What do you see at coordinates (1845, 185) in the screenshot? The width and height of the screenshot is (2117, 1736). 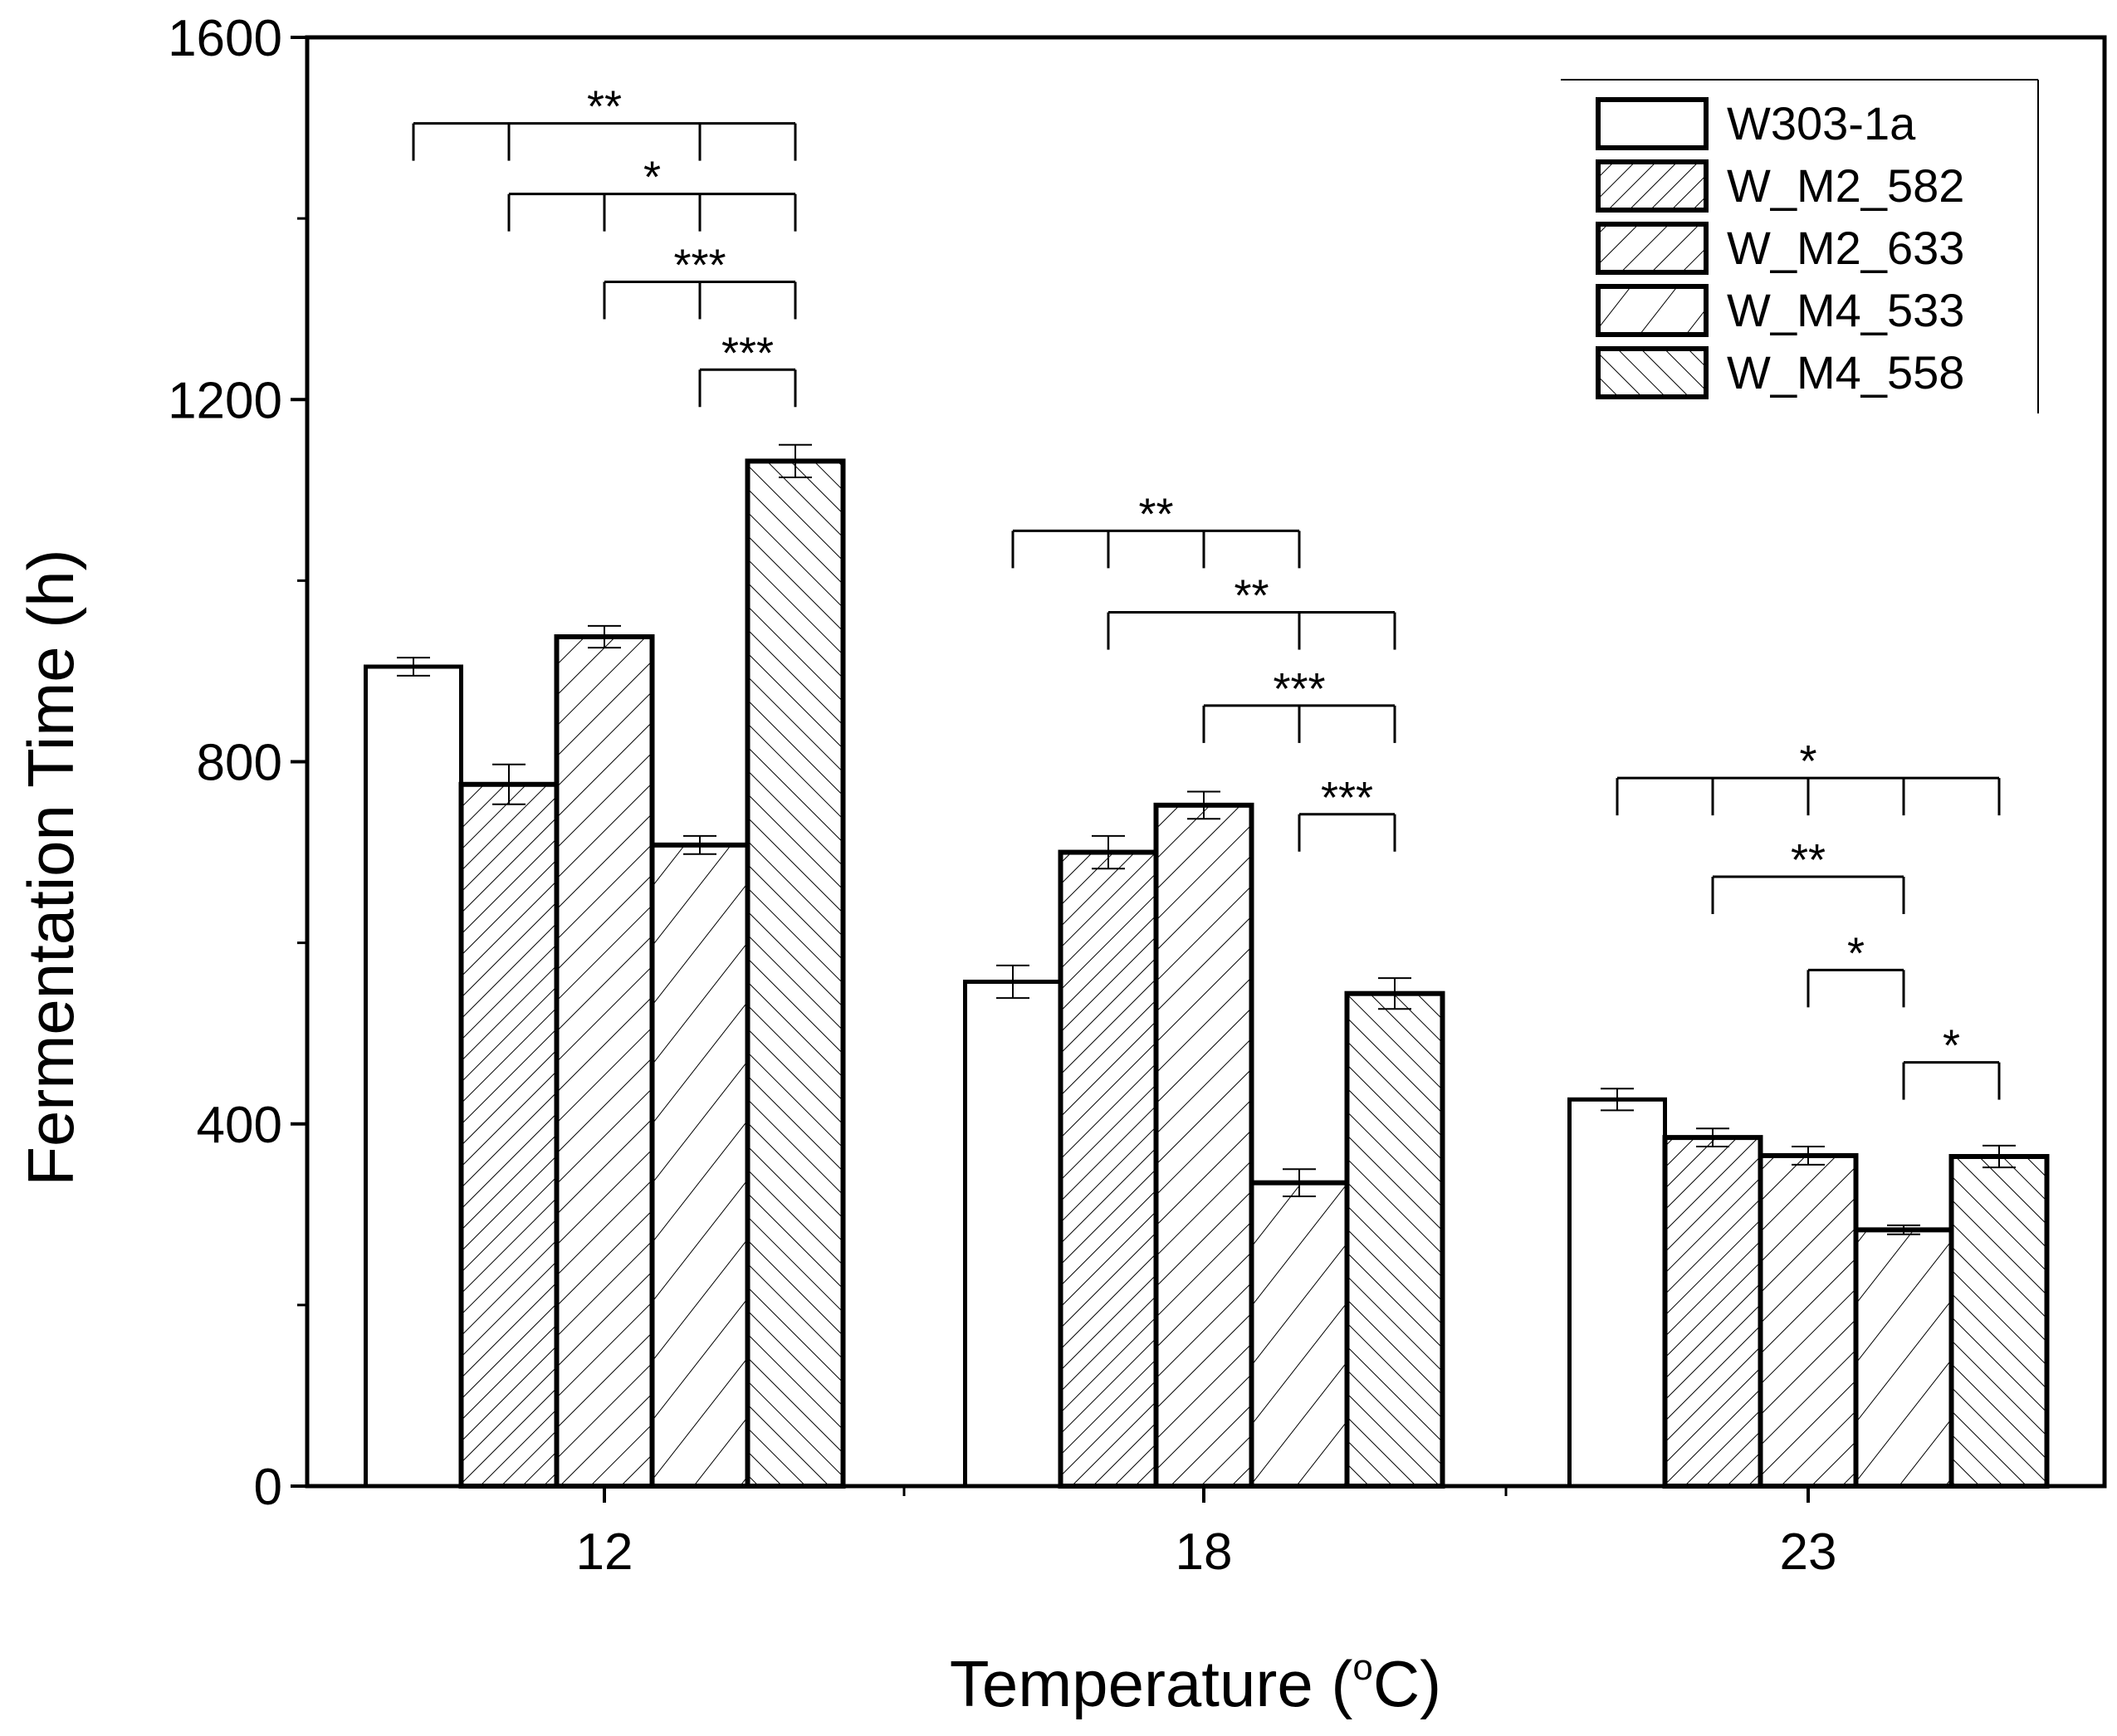 I see `legend-label: W_M2_582` at bounding box center [1845, 185].